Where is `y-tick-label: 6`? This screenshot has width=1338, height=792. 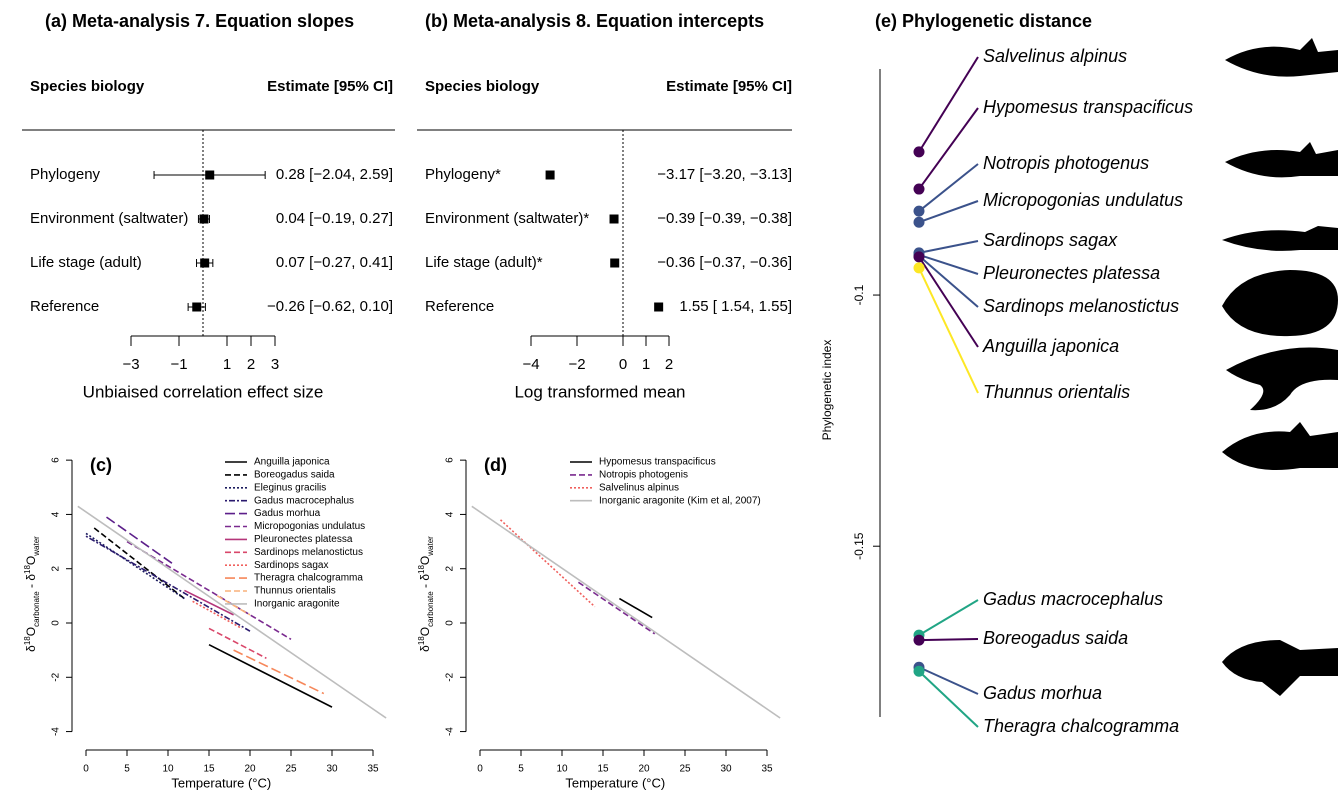
y-tick-label: 6 is located at coordinates (56, 460).